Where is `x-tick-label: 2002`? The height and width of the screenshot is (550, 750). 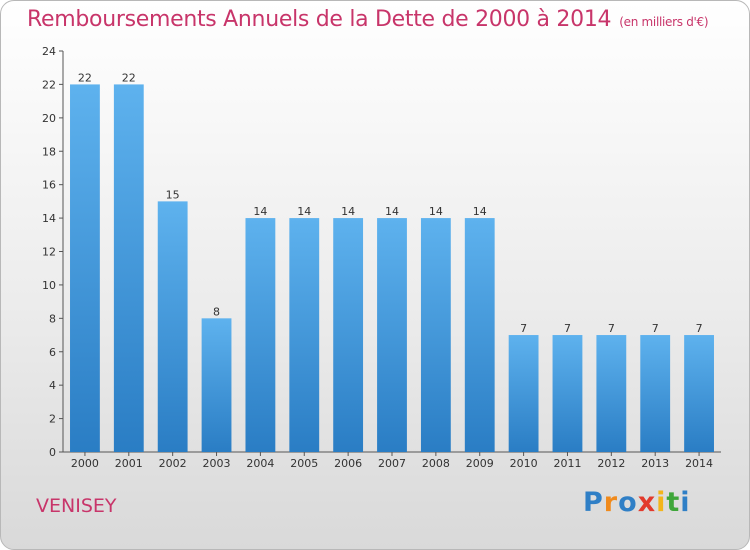
x-tick-label: 2002 is located at coordinates (173, 463).